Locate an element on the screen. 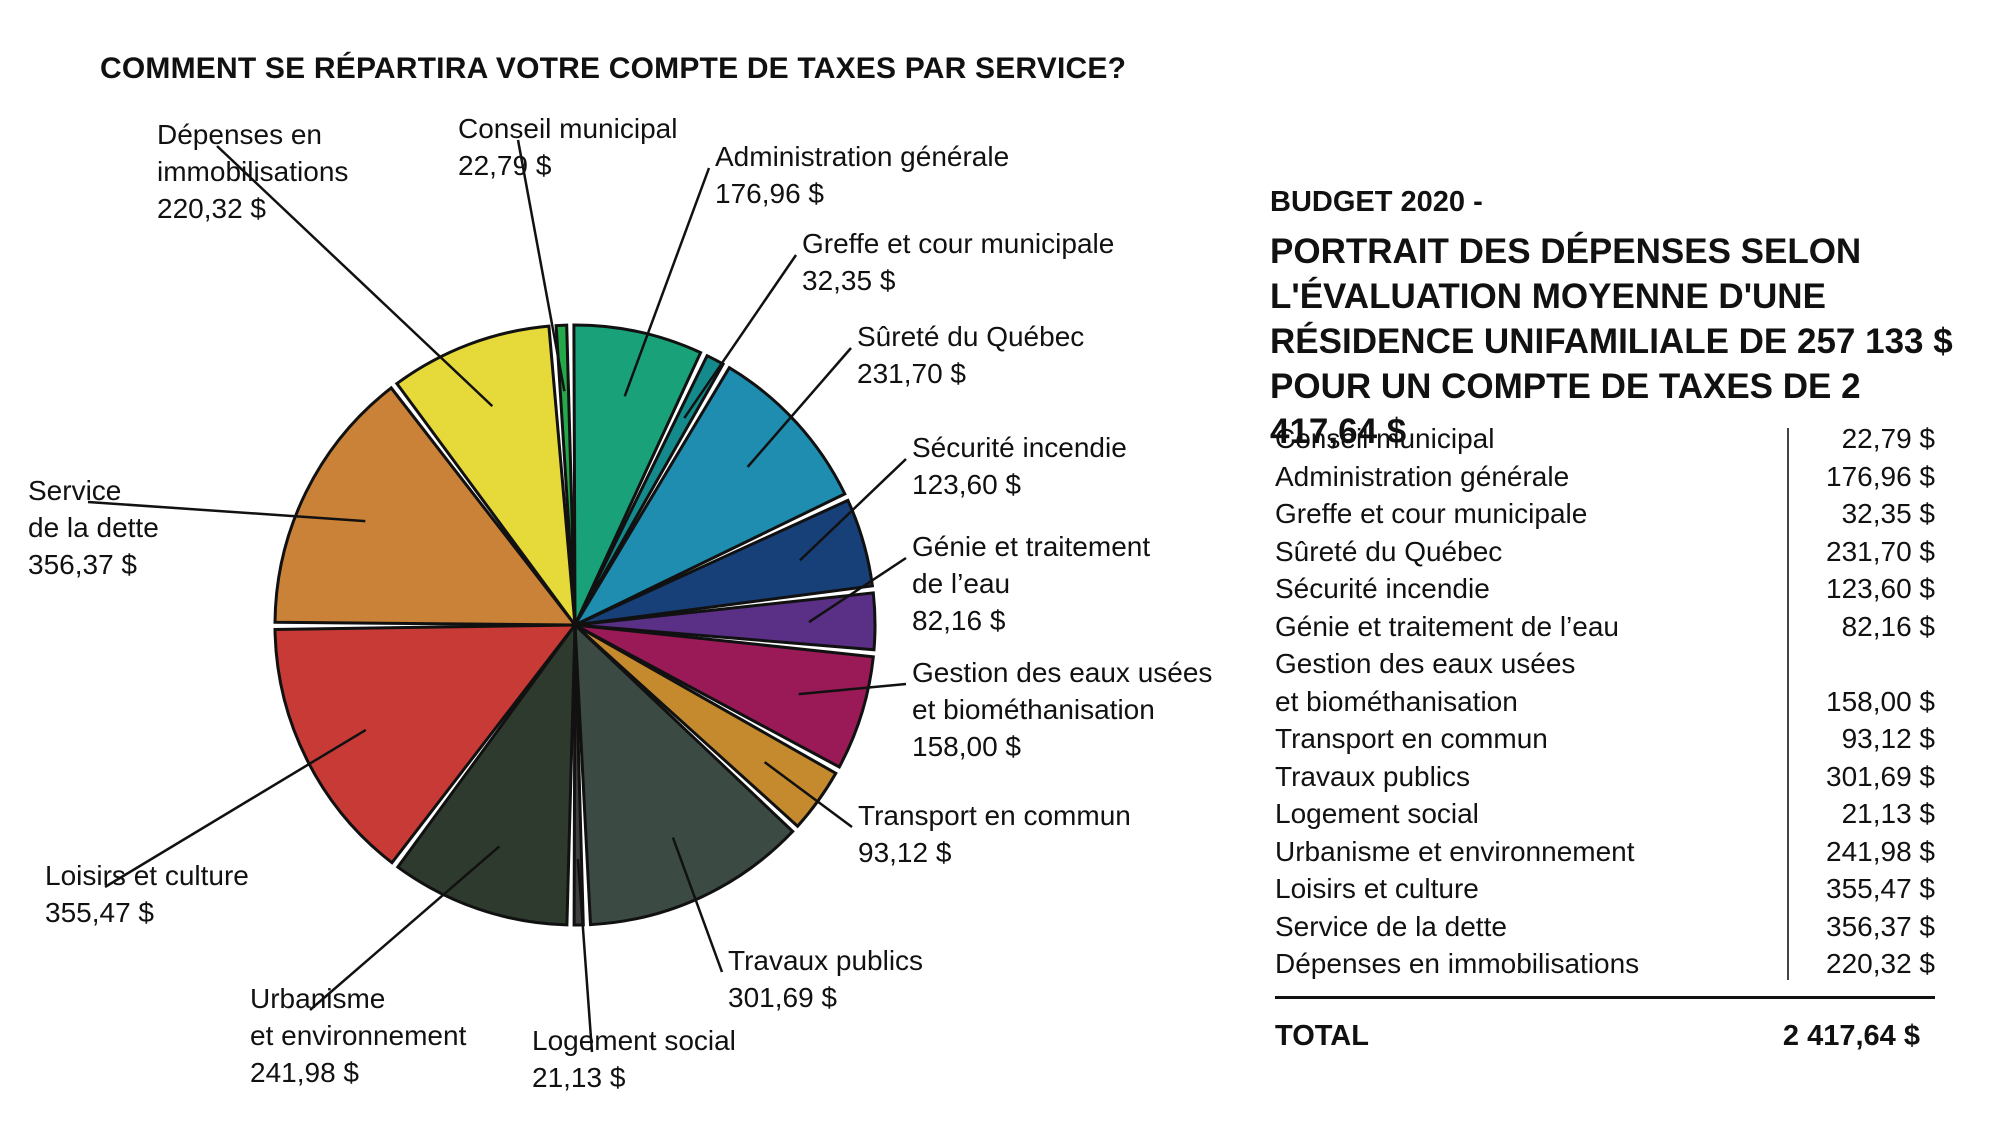 This screenshot has height=1125, width=2000. table-row-value: 176,96 $ is located at coordinates (1880, 476).